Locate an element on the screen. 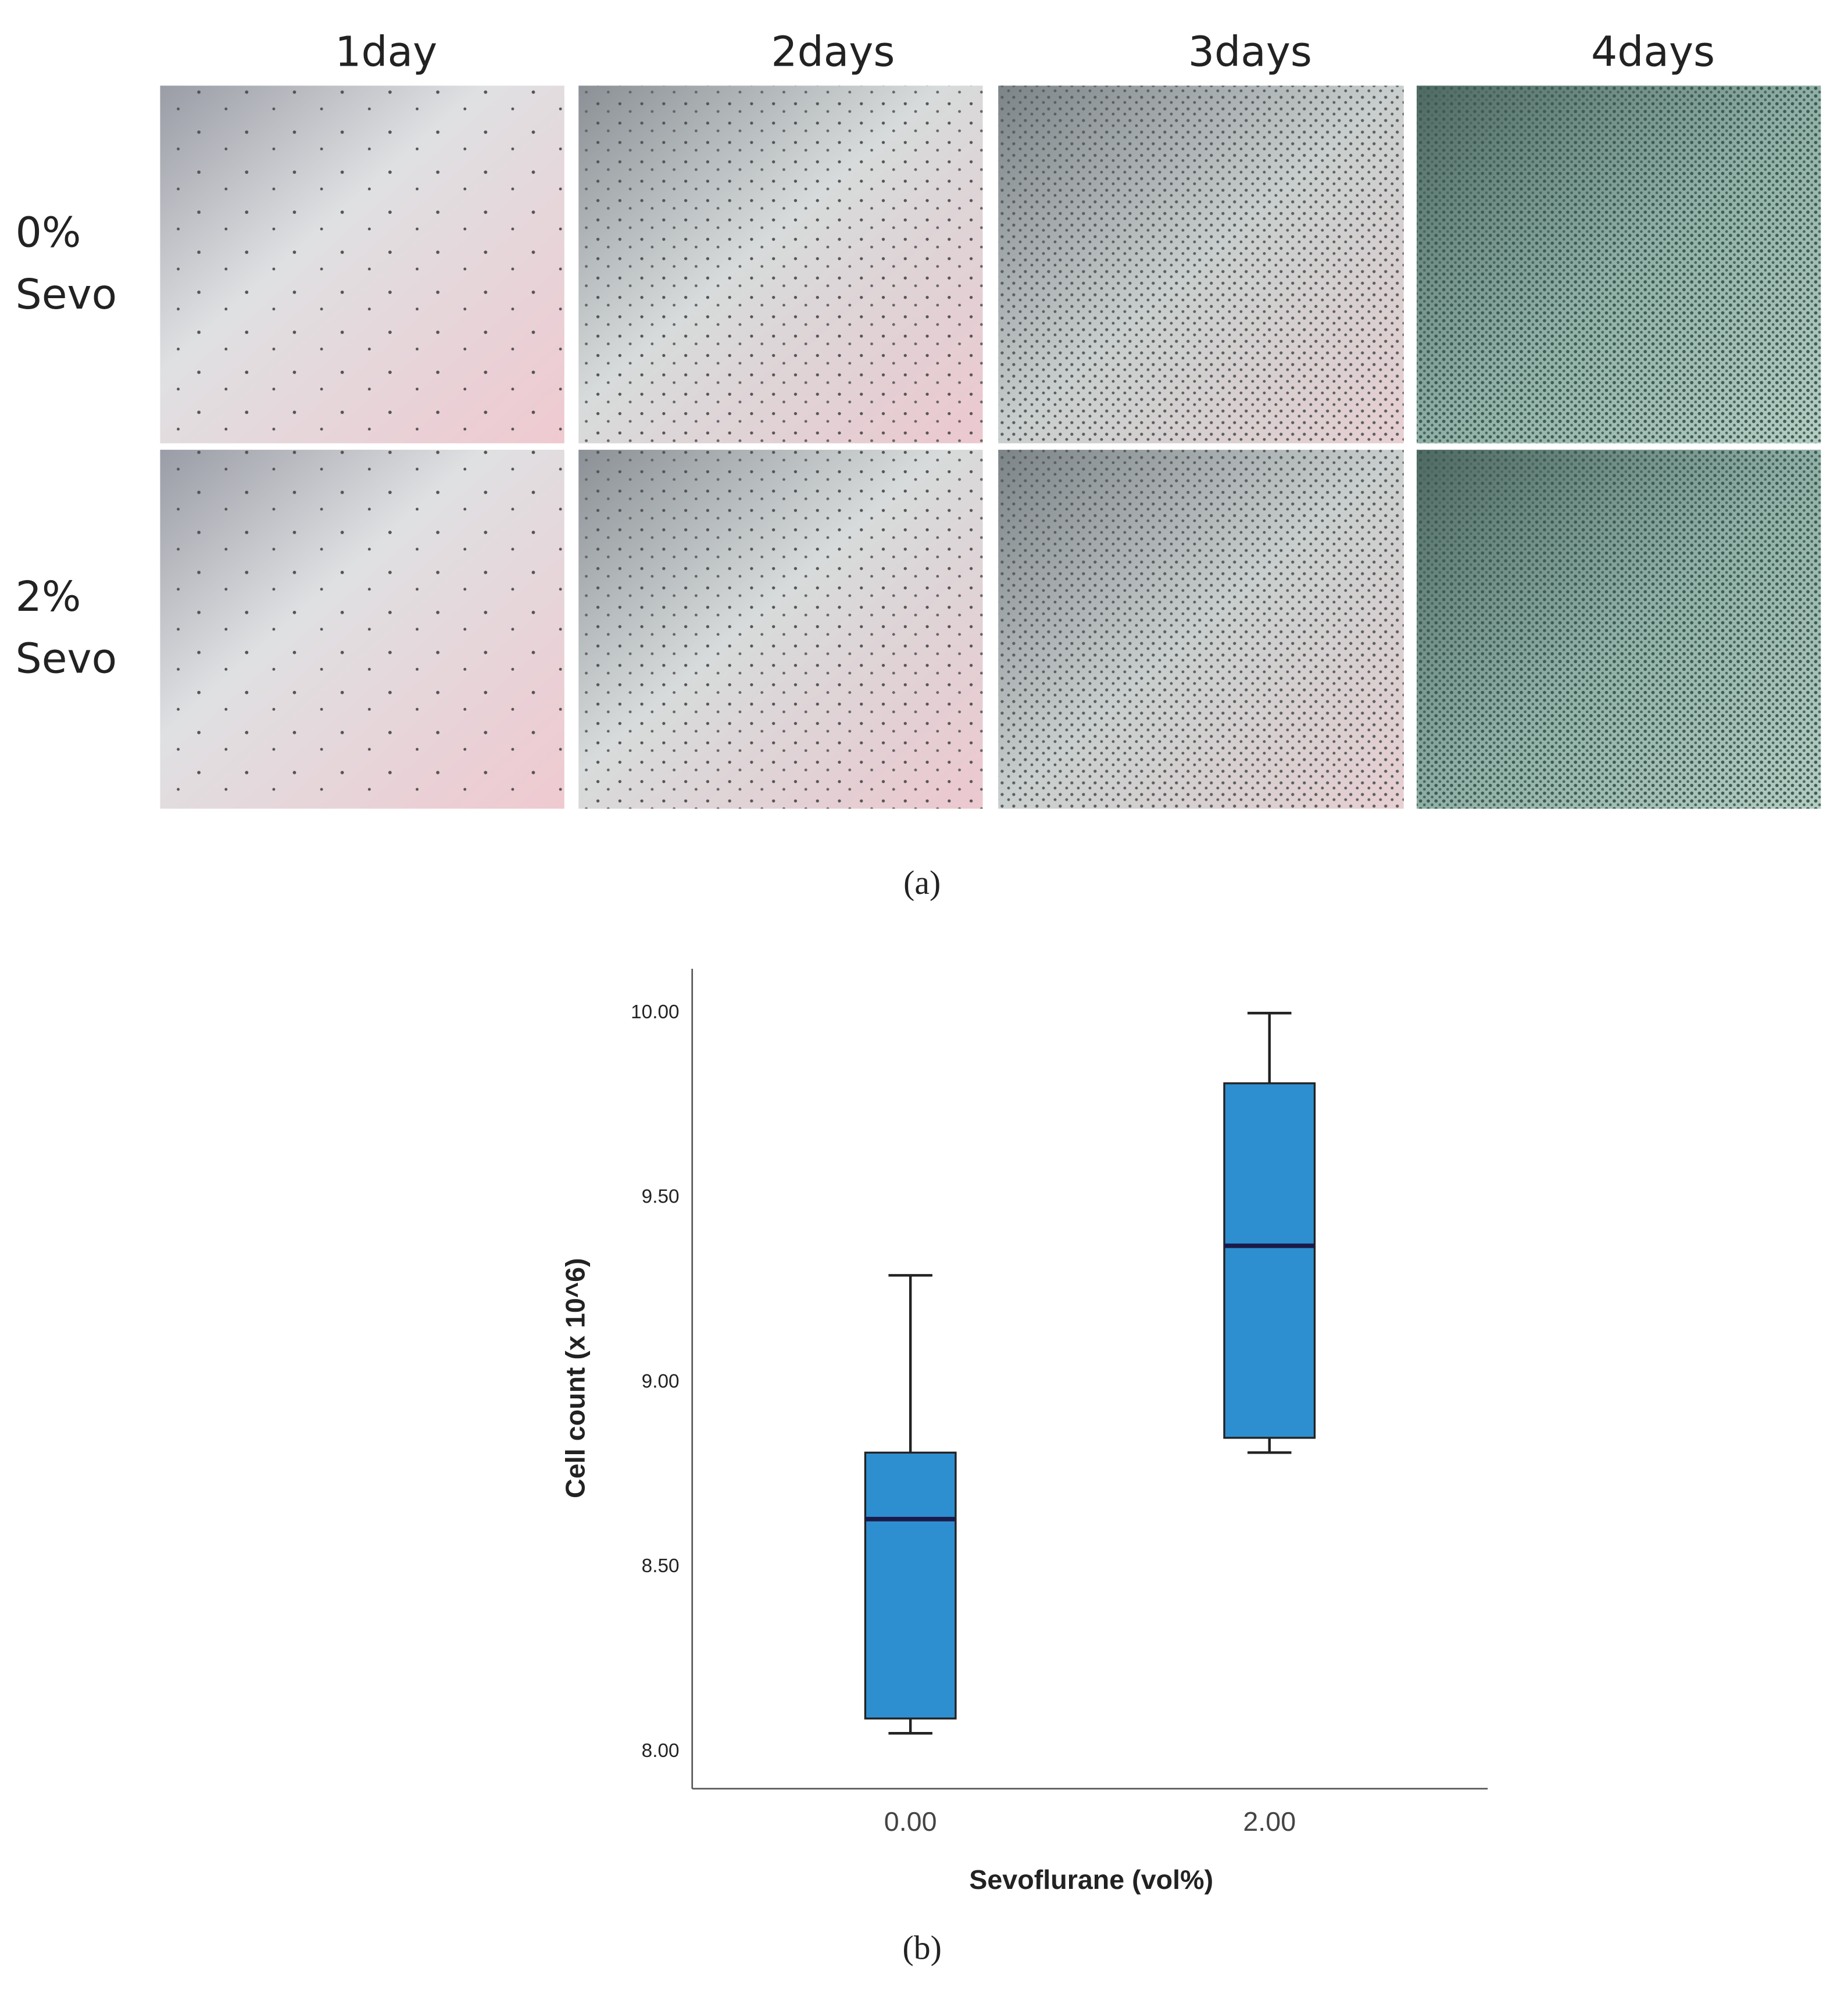 The height and width of the screenshot is (1997, 1848). x-tick-label: 2.00 is located at coordinates (1269, 1821).